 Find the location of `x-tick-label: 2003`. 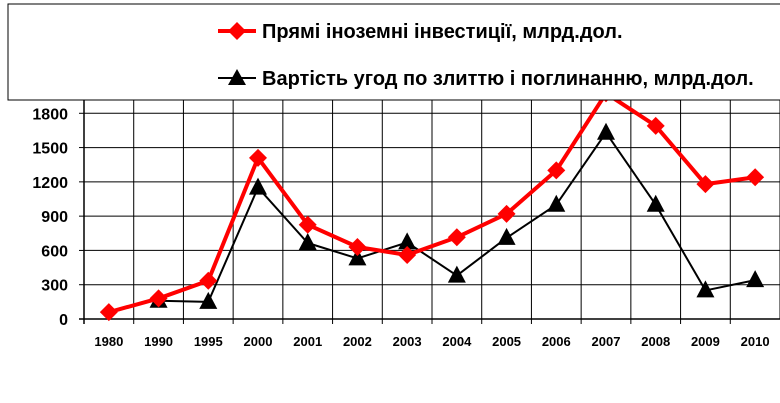

x-tick-label: 2003 is located at coordinates (407, 341).